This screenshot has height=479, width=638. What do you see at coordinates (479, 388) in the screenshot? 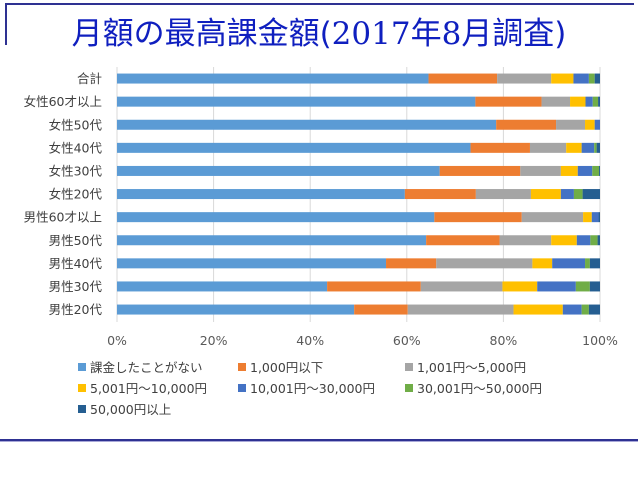
I see `legend-label: 30,001円～50,000円` at bounding box center [479, 388].